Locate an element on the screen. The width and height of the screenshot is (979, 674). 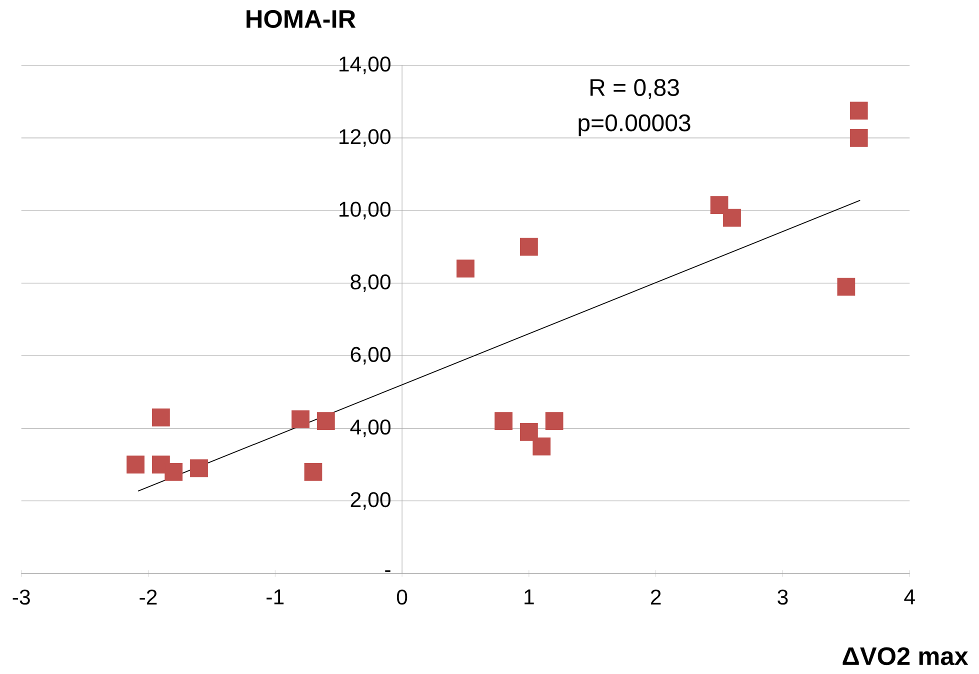
y-tick-label: 10,00 is located at coordinates (365, 211).